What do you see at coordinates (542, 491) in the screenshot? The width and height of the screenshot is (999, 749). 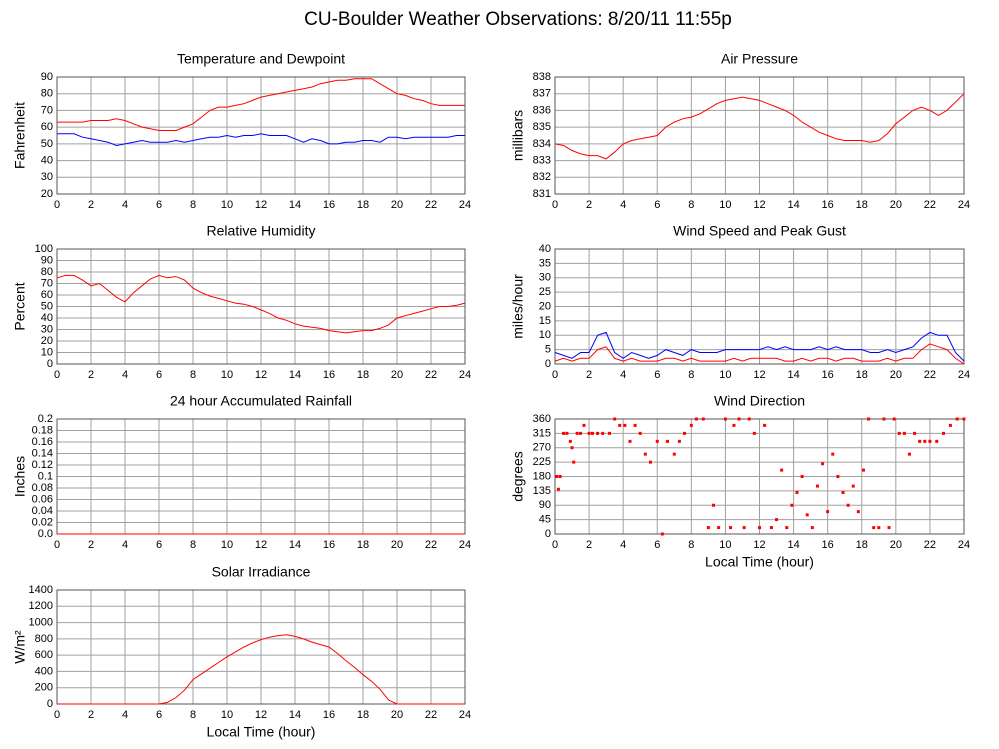 I see `y-tick-label: 135` at bounding box center [542, 491].